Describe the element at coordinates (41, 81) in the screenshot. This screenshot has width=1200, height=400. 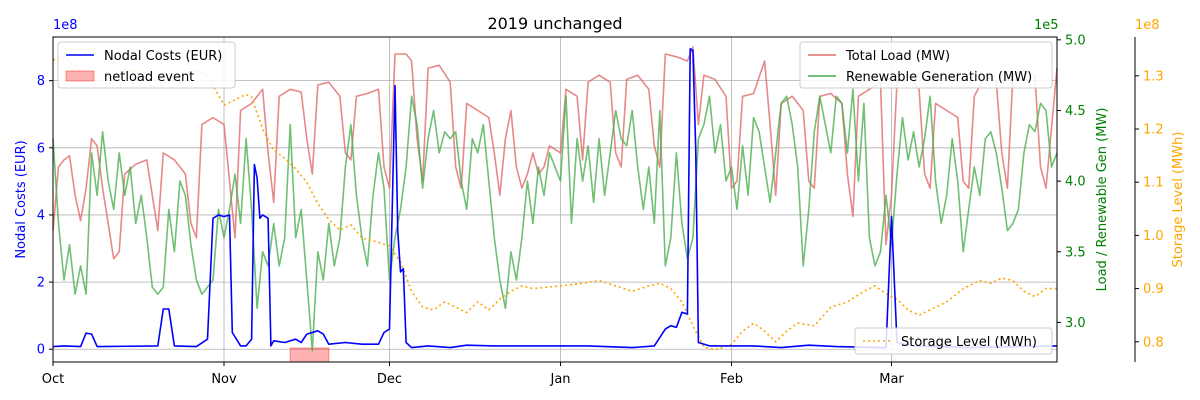
I see `left-tick-label: 8` at that location.